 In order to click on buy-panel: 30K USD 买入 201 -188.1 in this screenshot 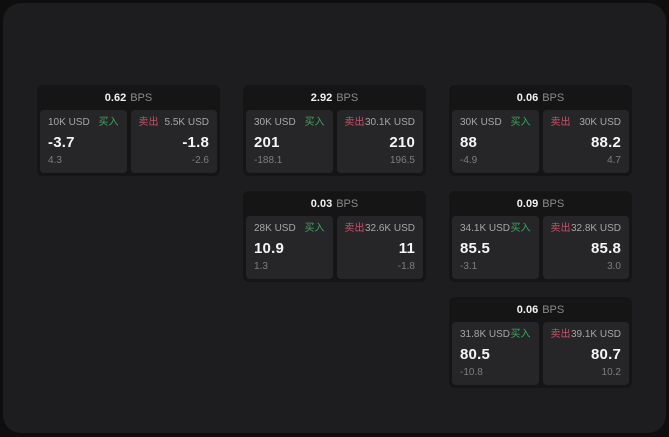, I will do `click(289, 141)`.